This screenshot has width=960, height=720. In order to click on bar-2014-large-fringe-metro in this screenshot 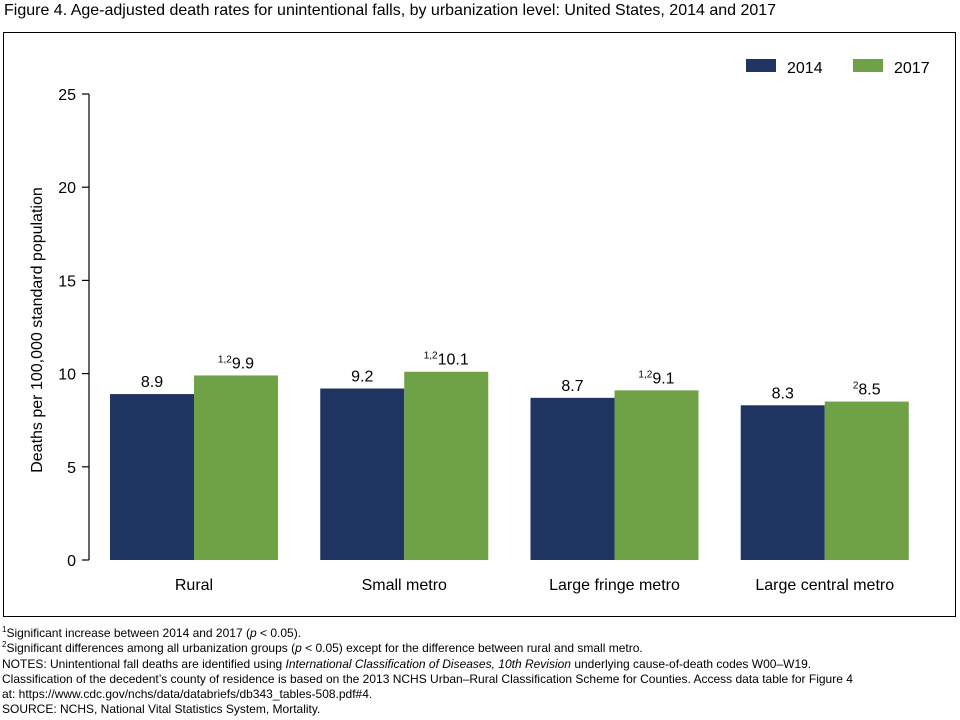, I will do `click(572, 478)`.